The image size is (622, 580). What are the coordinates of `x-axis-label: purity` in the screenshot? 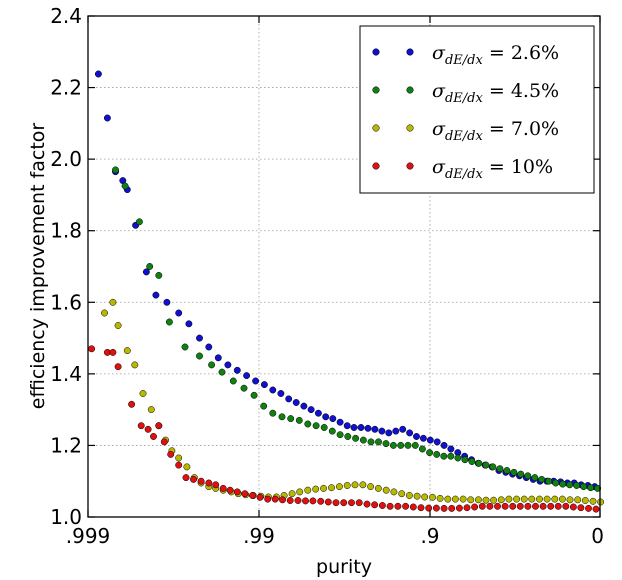 It's located at (344, 567).